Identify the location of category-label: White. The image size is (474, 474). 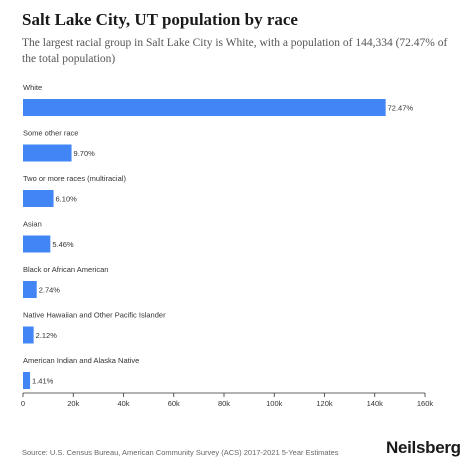
(32, 87).